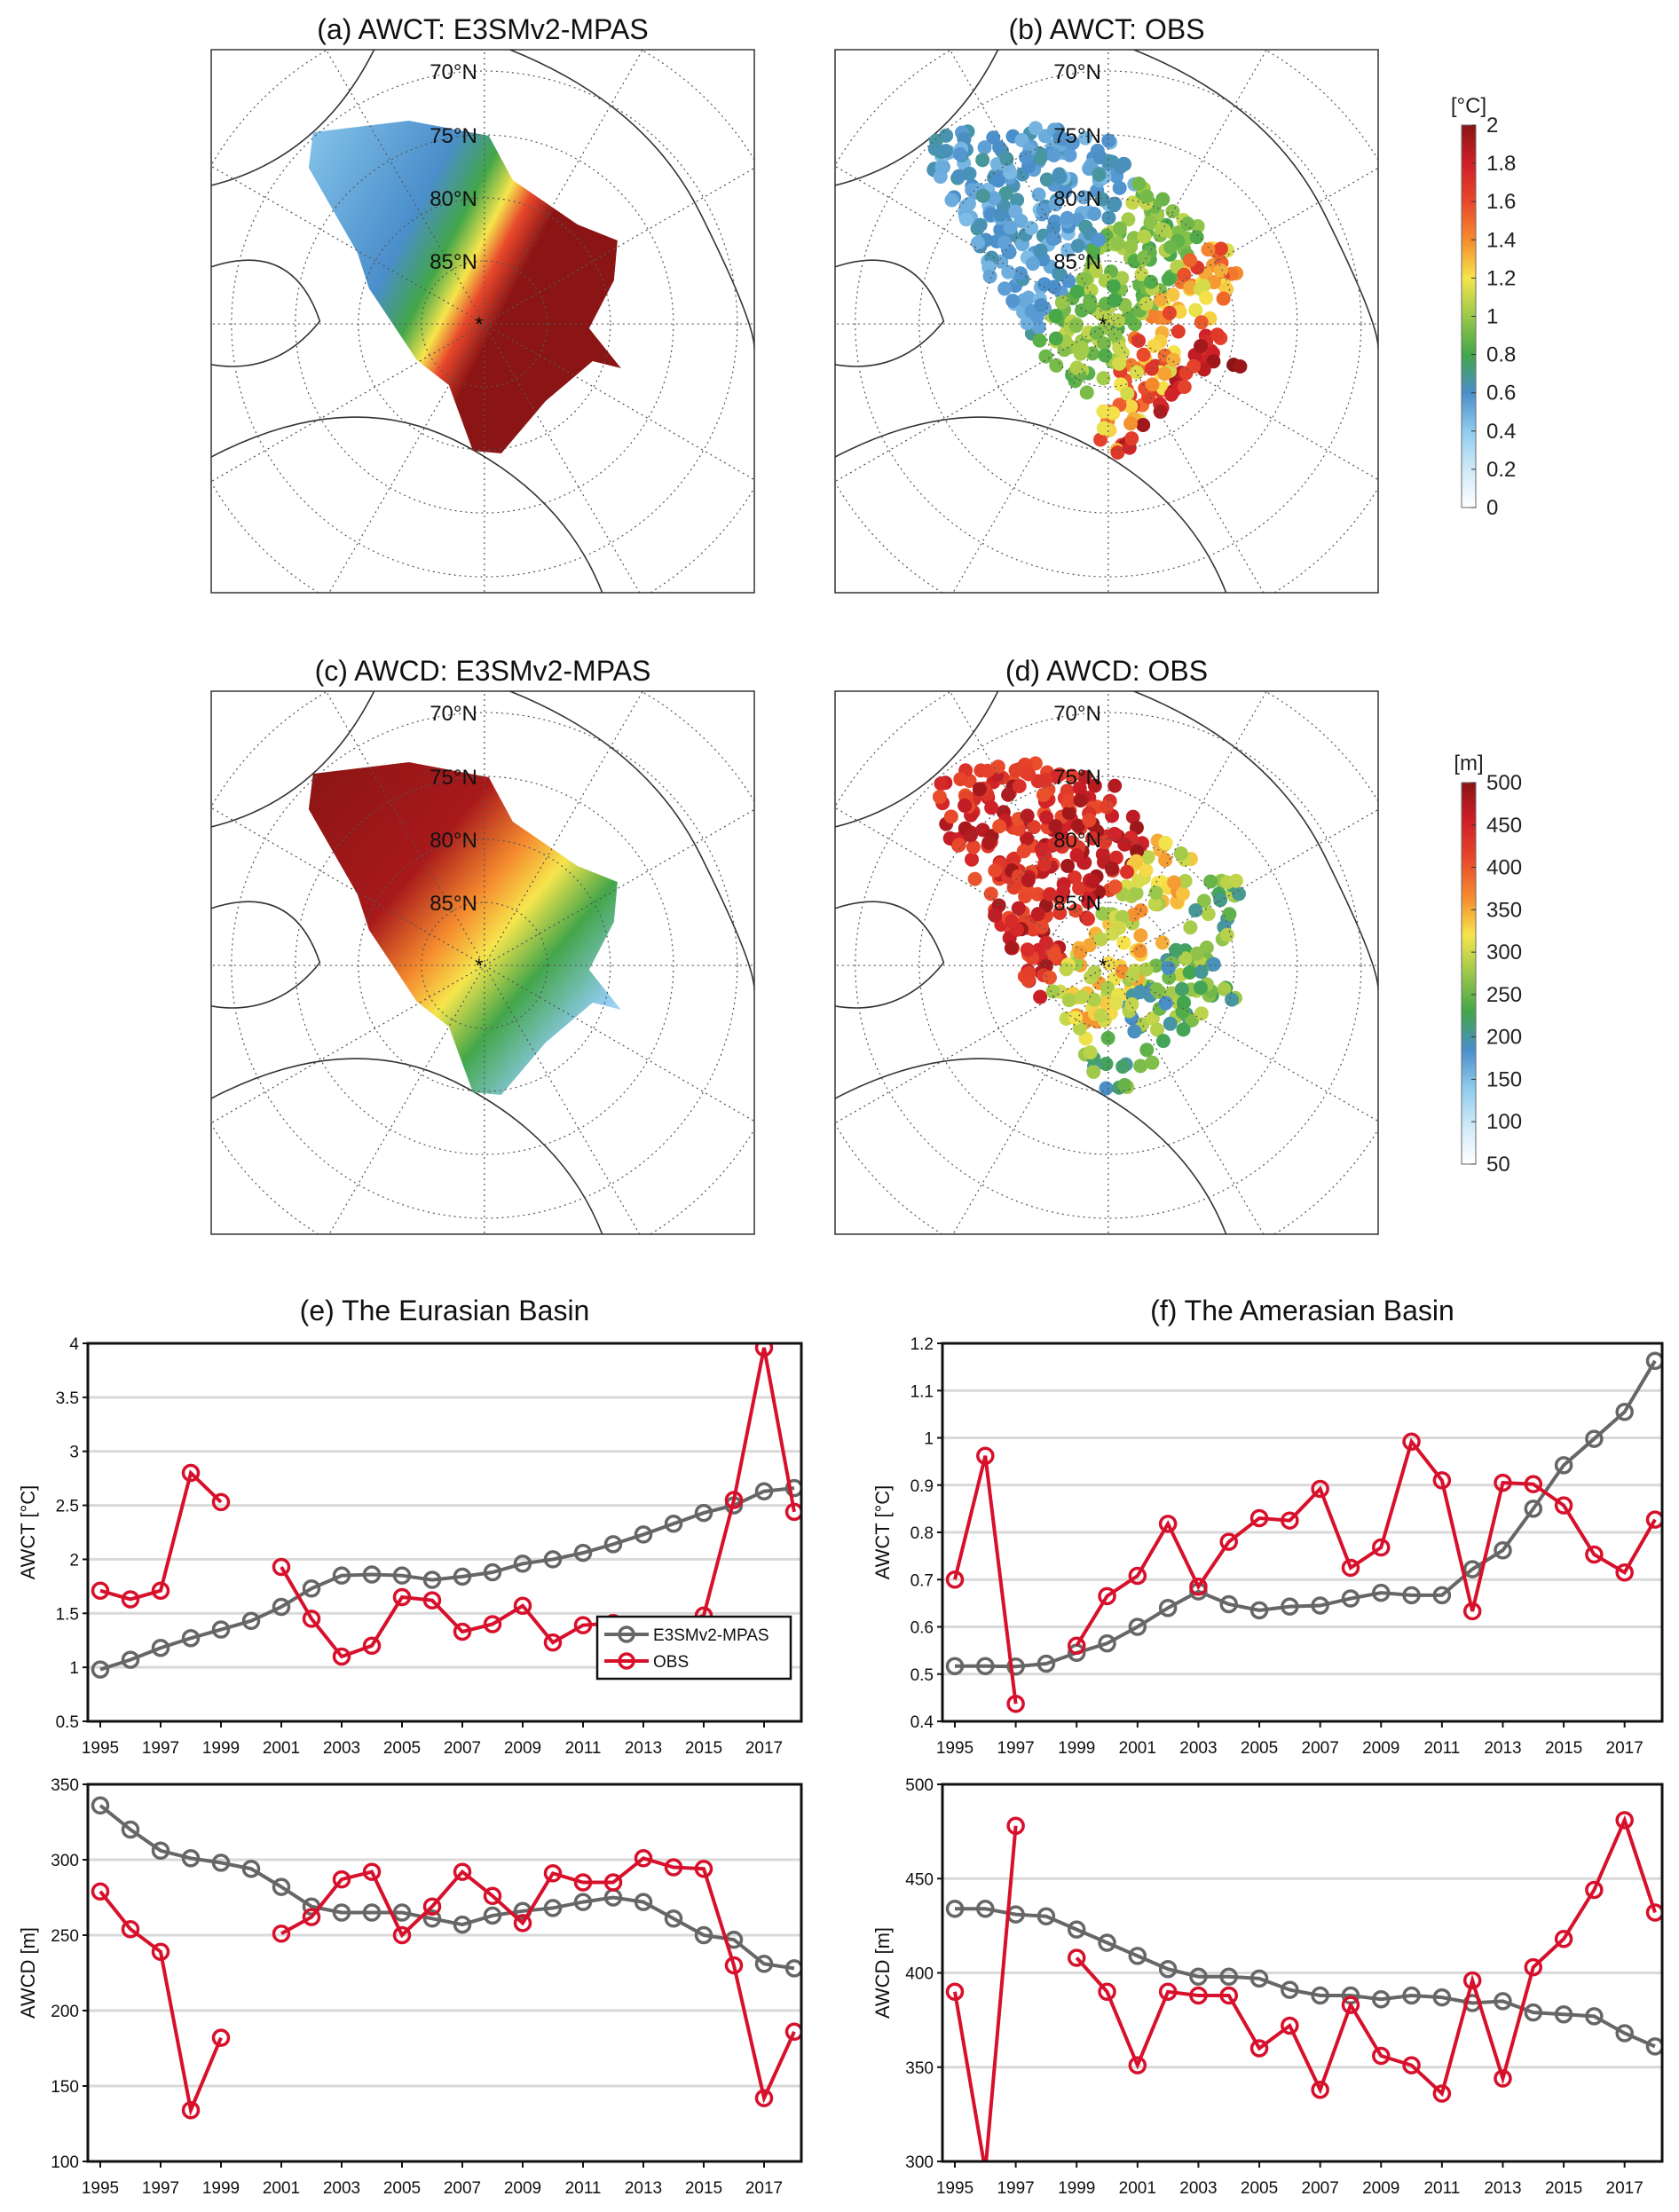 This screenshot has height=2212, width=1679. I want to click on map-content: *, so click(482, 321).